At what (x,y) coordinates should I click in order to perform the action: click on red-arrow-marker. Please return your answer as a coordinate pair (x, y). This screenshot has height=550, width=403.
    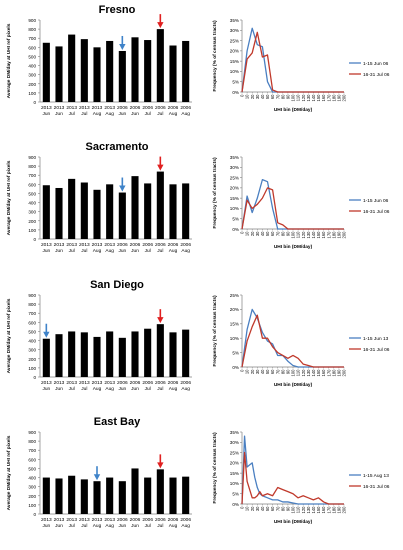
    Looking at the image, I should click on (160, 163).